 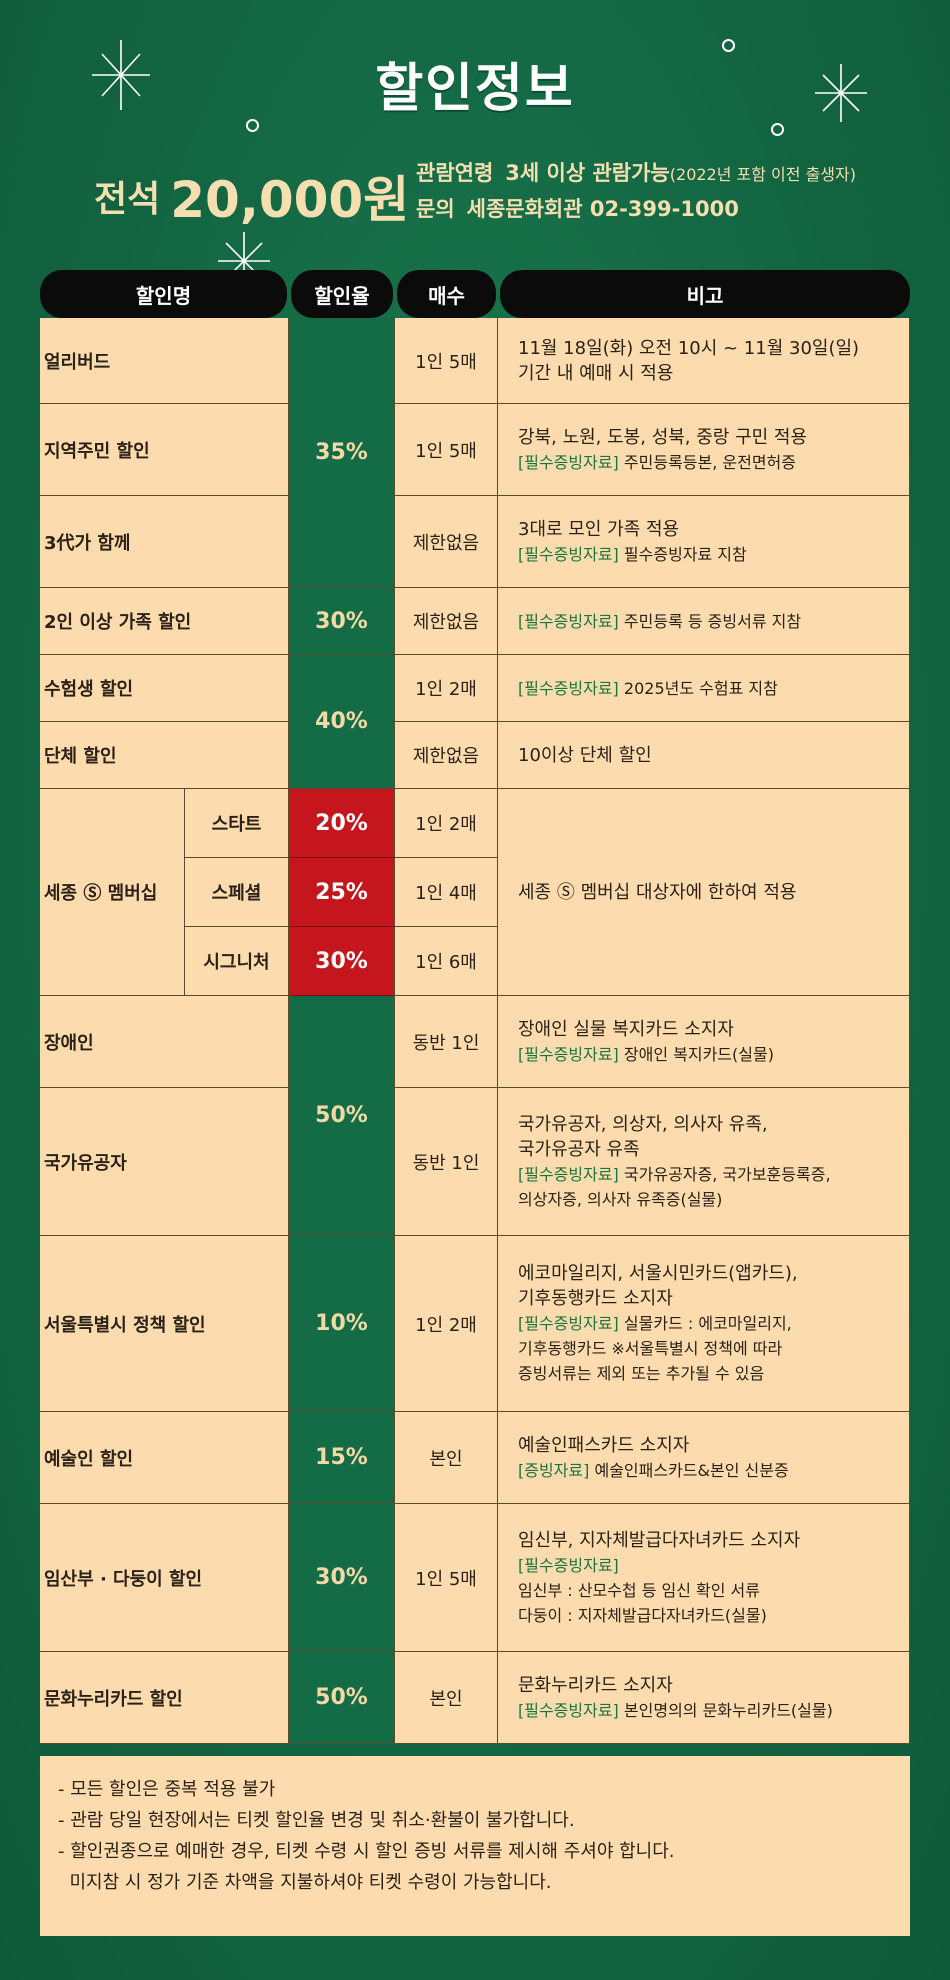 I want to click on rate-cell: 15%, so click(x=342, y=1458).